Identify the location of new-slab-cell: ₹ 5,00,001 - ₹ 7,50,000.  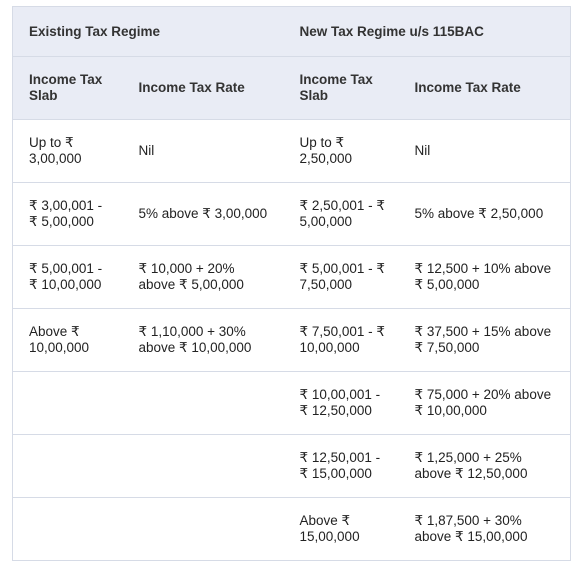
(341, 277).